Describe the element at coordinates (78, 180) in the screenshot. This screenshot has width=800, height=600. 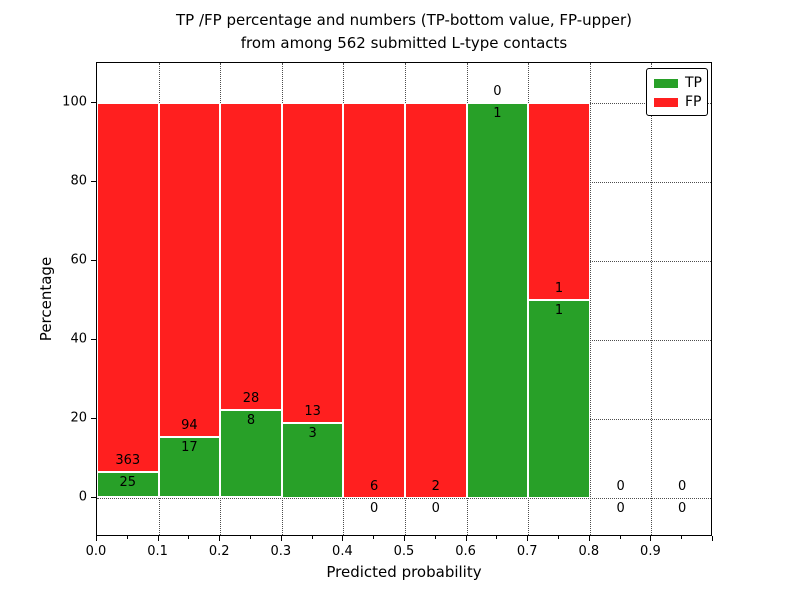
I see `y-tick-label: 80` at that location.